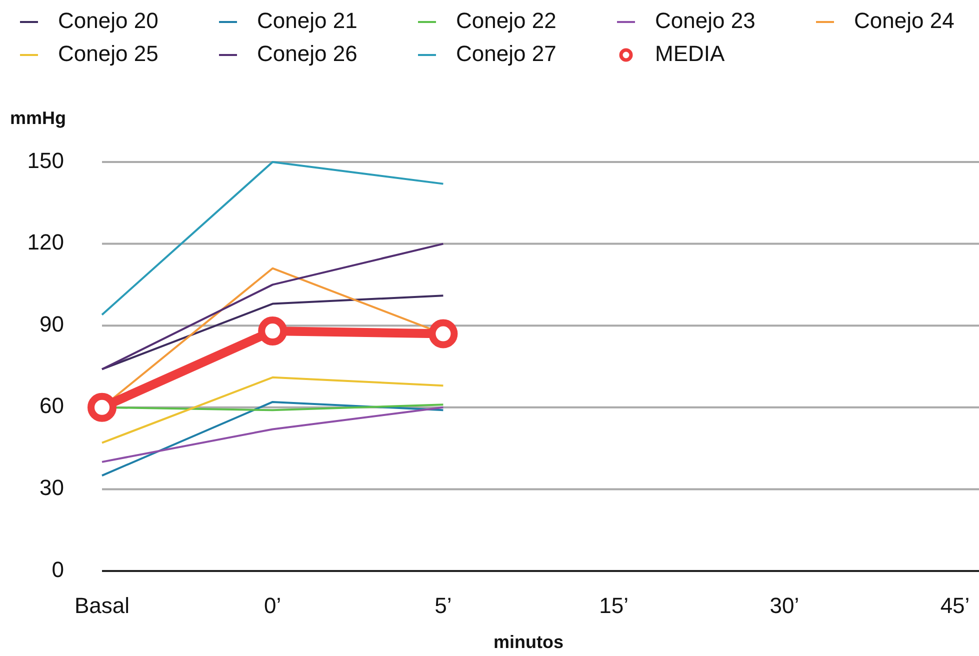 This screenshot has width=979, height=656. Describe the element at coordinates (108, 53) in the screenshot. I see `legend-label: Conejo 25` at that location.